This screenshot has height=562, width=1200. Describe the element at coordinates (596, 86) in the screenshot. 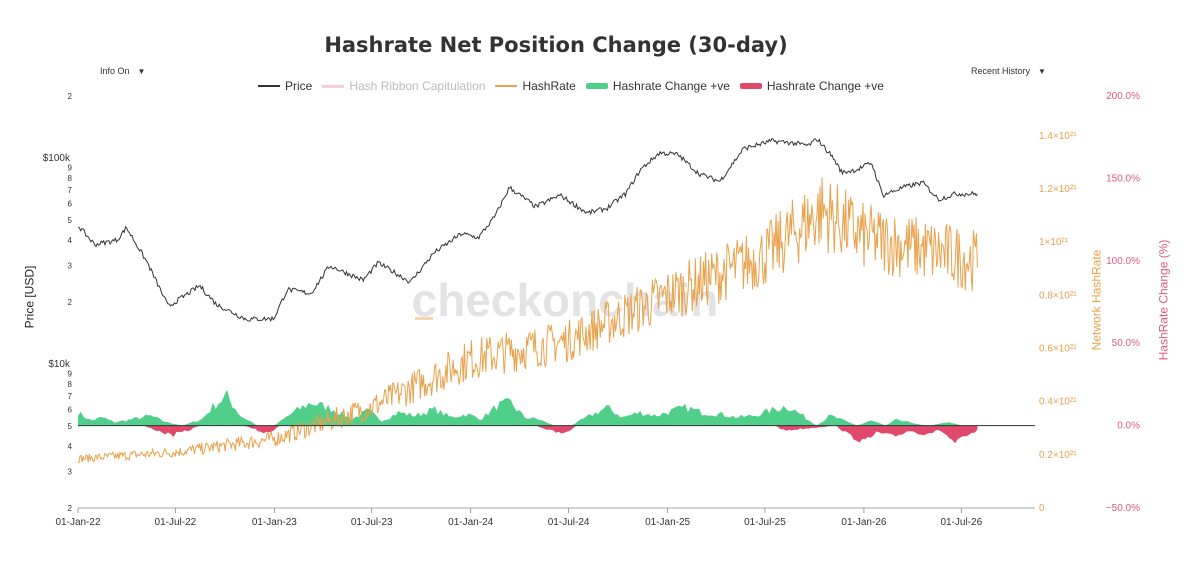

I see `legend-swatch-change-positive` at that location.